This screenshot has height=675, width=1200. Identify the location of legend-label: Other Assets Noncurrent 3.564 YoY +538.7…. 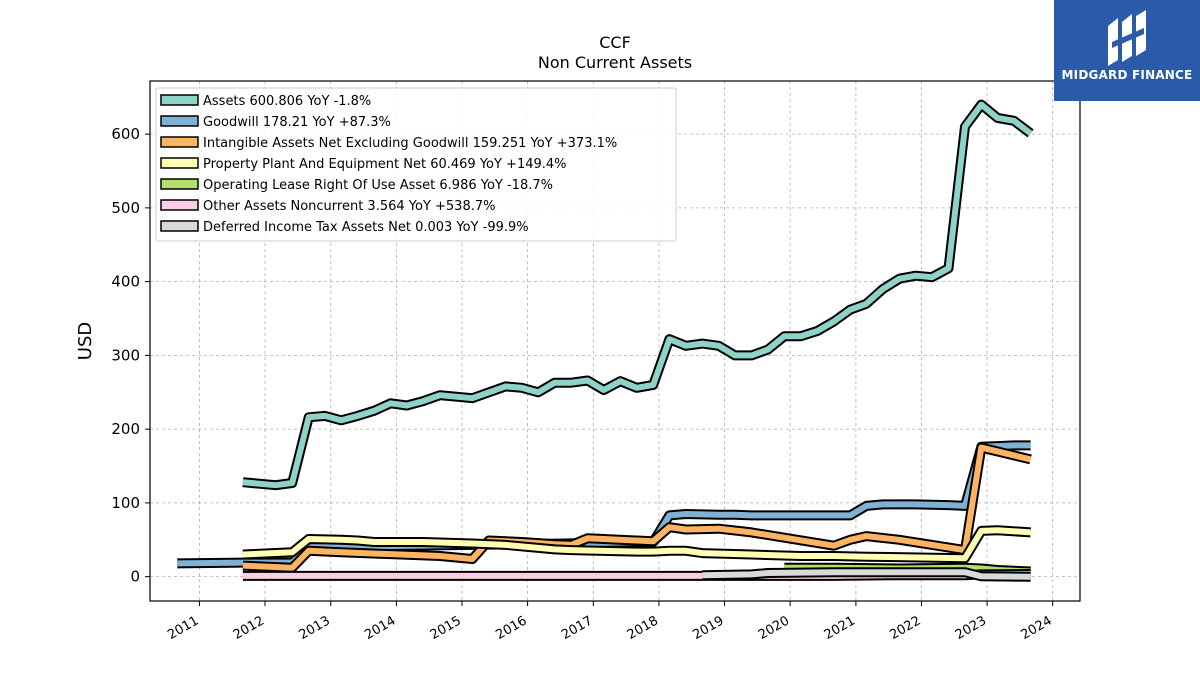
(349, 206).